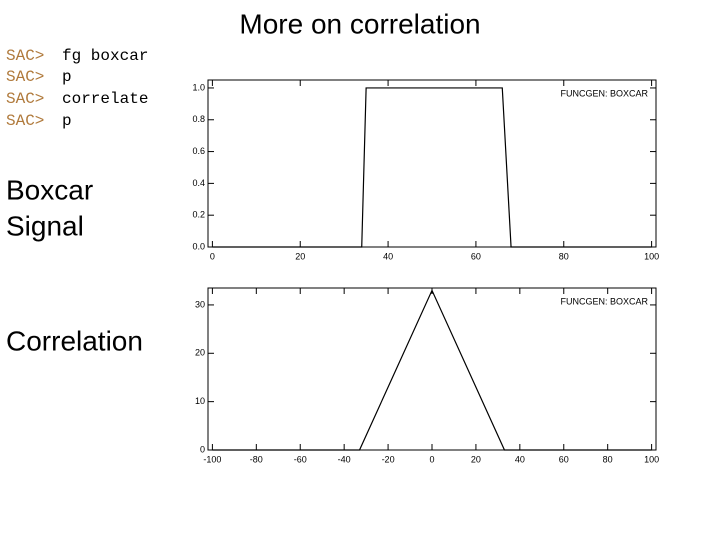  I want to click on x-tick-label: -100, so click(212, 459).